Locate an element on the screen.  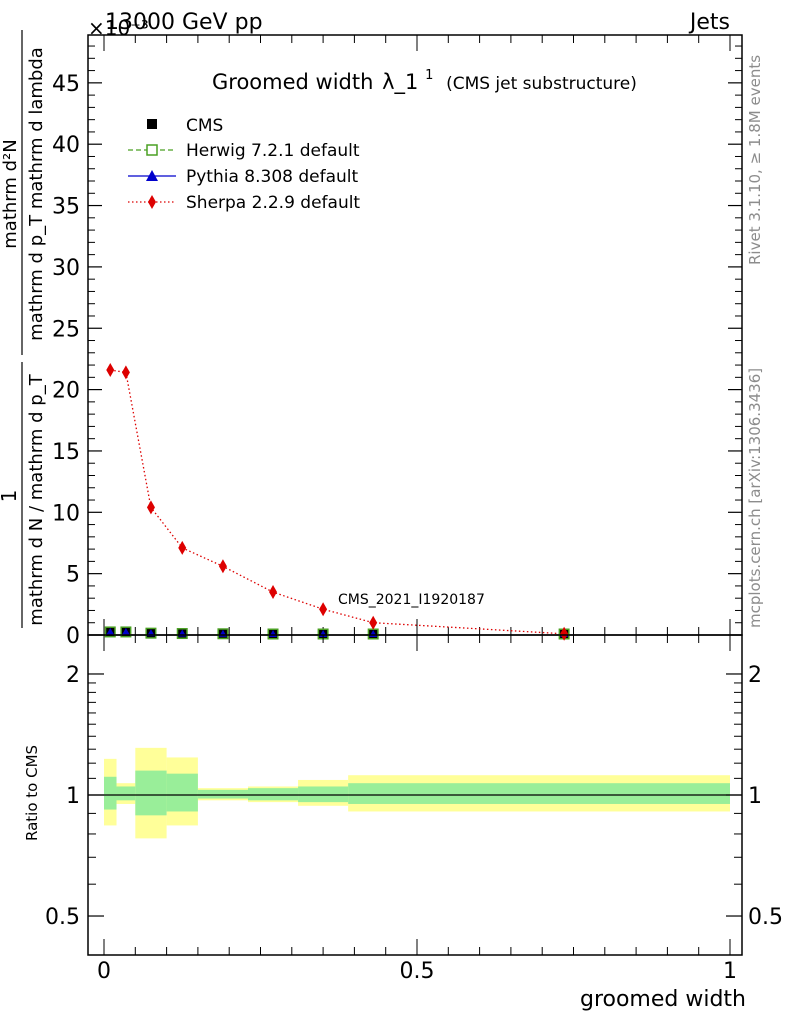
chart-subtitle: (CMS jet substructure) is located at coordinates (541, 84).